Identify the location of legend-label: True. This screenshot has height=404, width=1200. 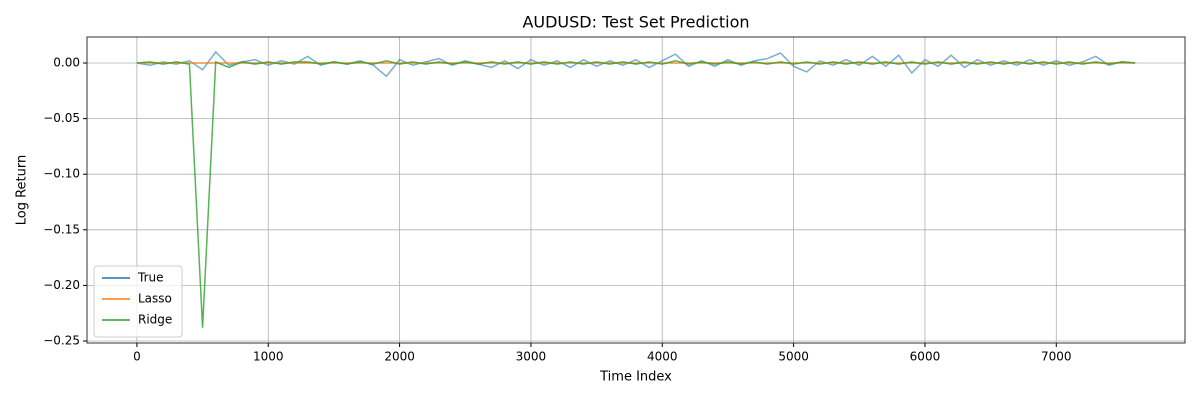
(150, 278).